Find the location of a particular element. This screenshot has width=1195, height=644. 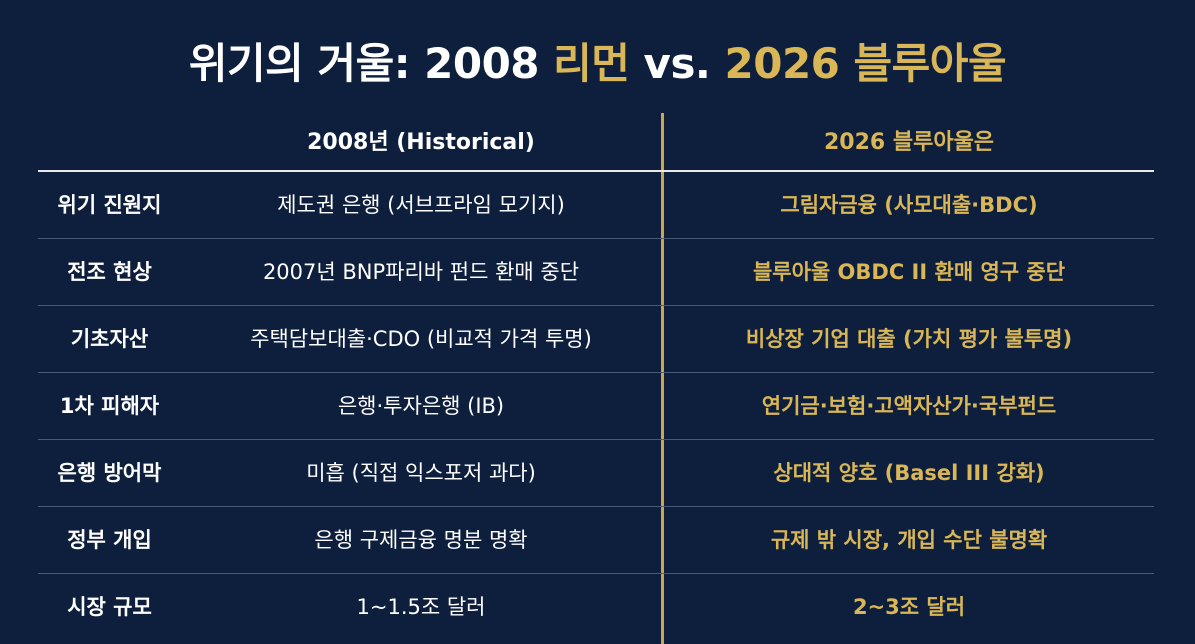

row-label: 시장 규모 is located at coordinates (109, 607).